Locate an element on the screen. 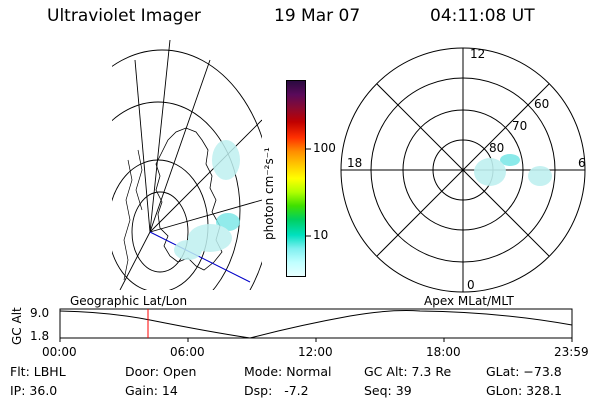 The image size is (600, 400). terminator-line is located at coordinates (200, 257).